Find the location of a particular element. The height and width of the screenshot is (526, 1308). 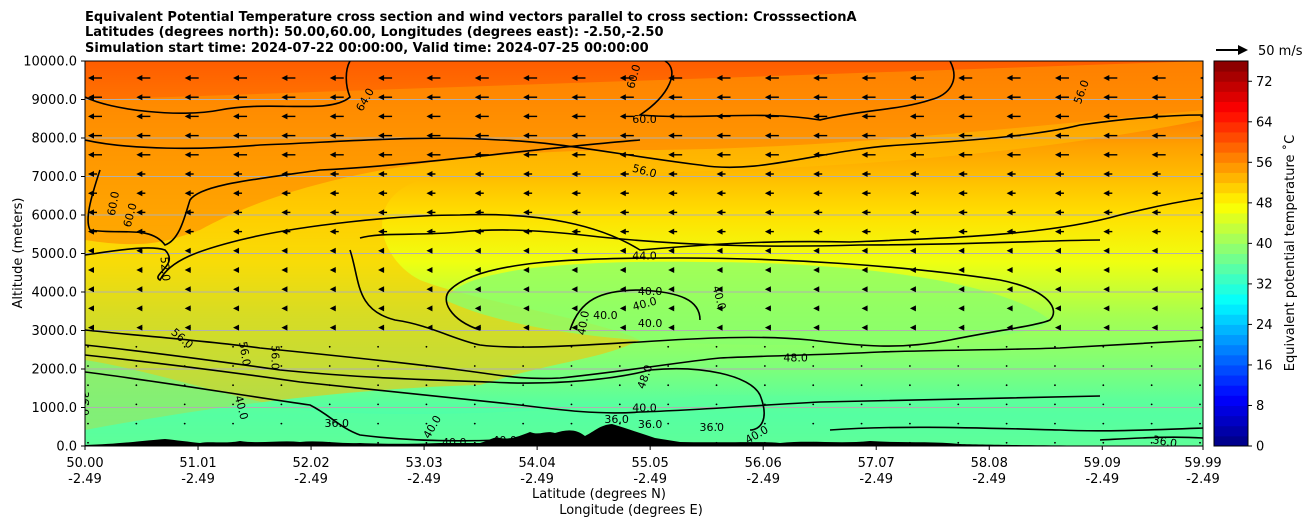

contour-60-top is located at coordinates (796, 91).